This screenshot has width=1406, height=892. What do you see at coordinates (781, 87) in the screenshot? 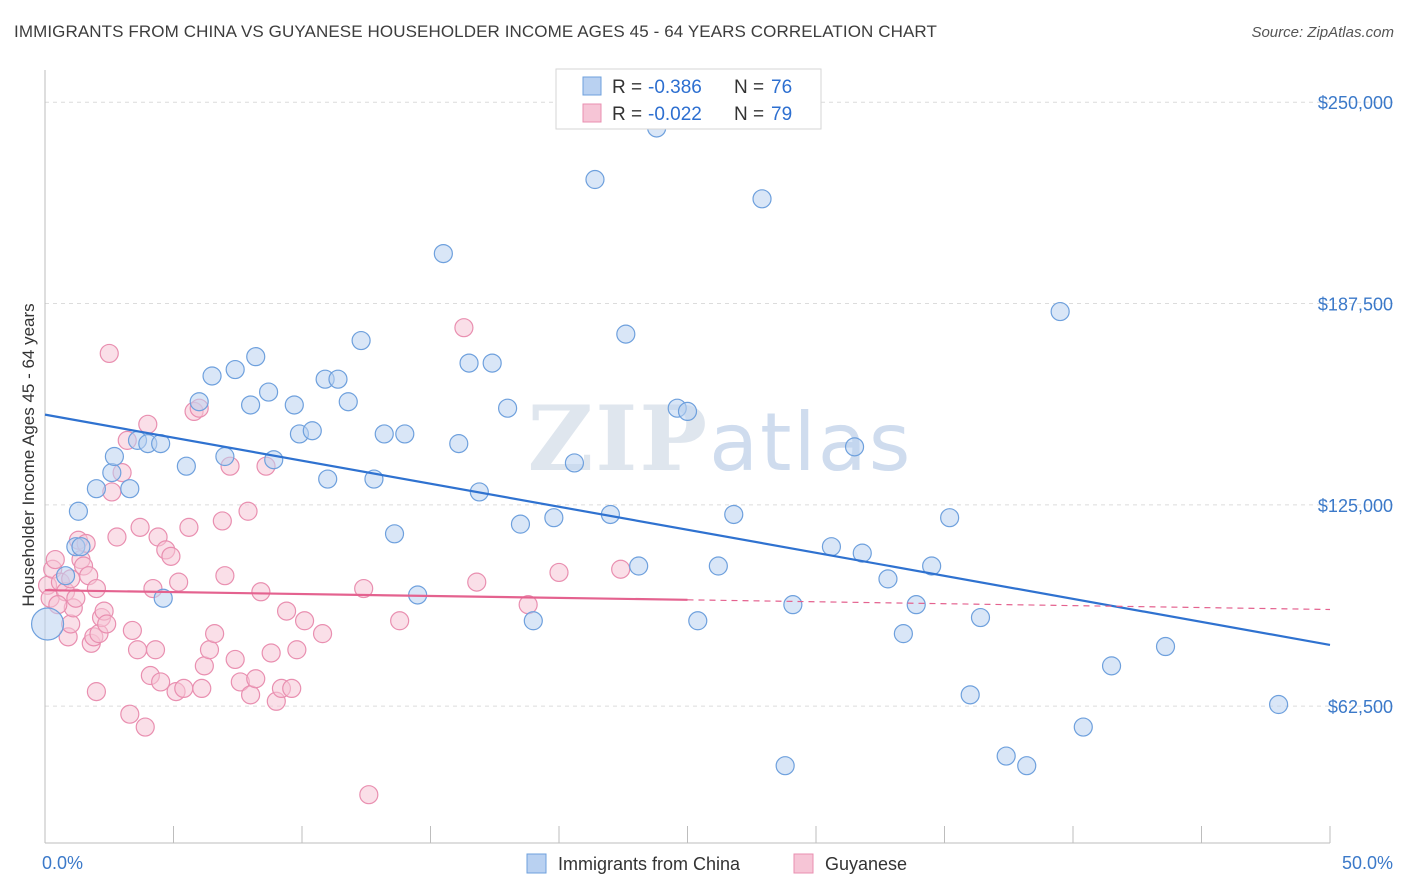
I see `legend-n-value-china: 76` at bounding box center [781, 87].